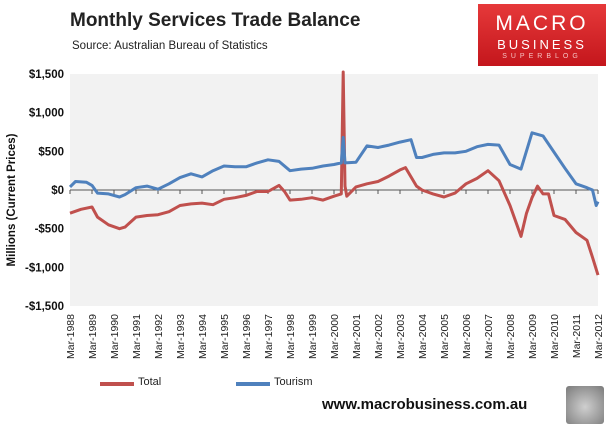 The height and width of the screenshot is (427, 611). What do you see at coordinates (291, 336) in the screenshot?
I see `x-tick-label: Mar-1998` at bounding box center [291, 336].